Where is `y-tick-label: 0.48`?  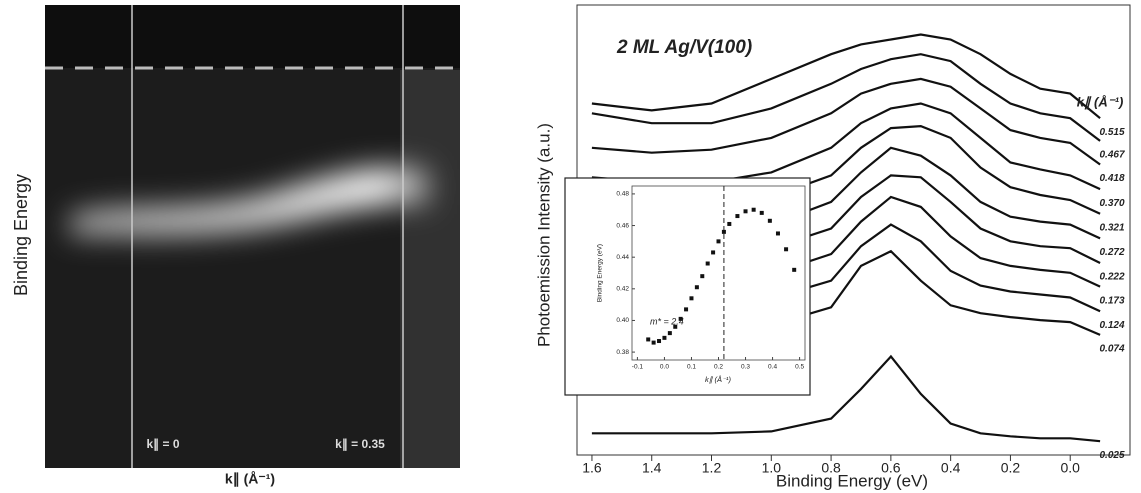
y-tick-label: 0.48 is located at coordinates (622, 194).